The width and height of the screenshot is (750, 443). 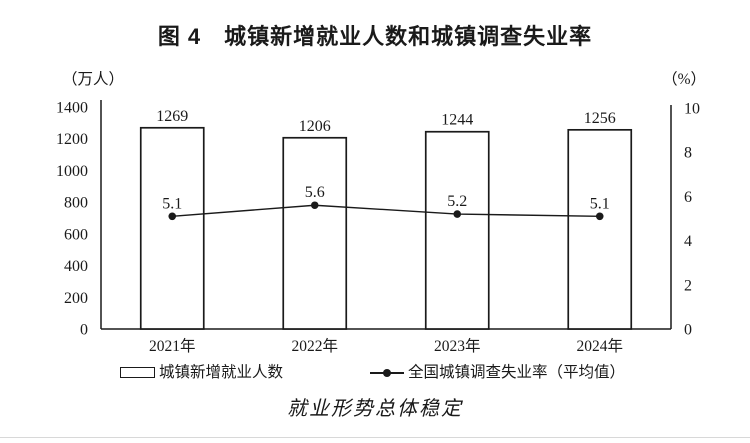 What do you see at coordinates (72, 171) in the screenshot?
I see `left-axis-tick-label: 1000` at bounding box center [72, 171].